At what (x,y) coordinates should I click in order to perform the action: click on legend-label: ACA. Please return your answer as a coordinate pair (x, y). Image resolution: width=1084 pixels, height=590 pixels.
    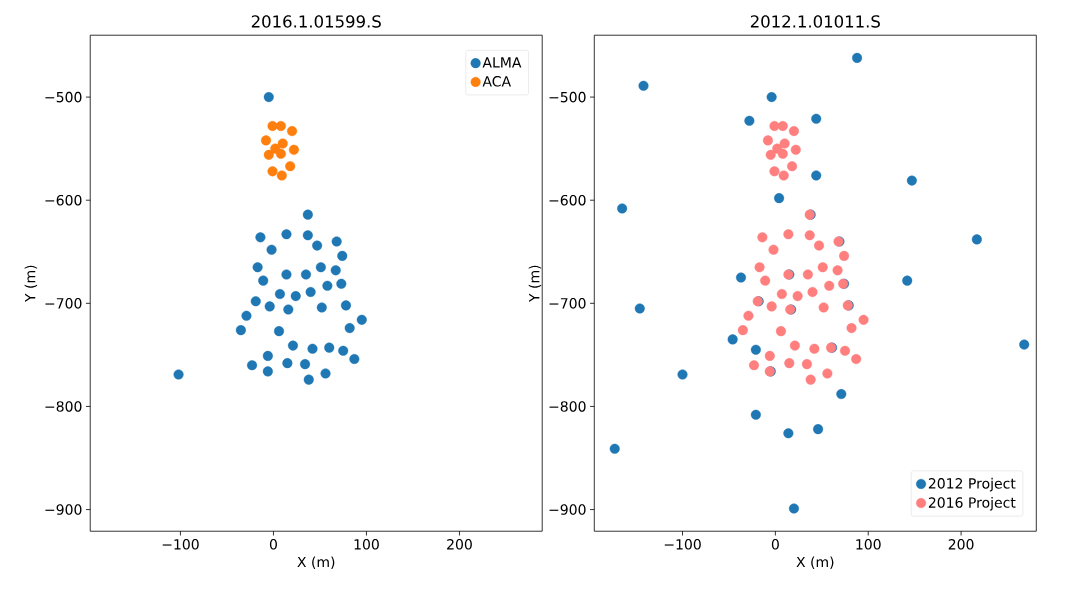
    Looking at the image, I should click on (496, 81).